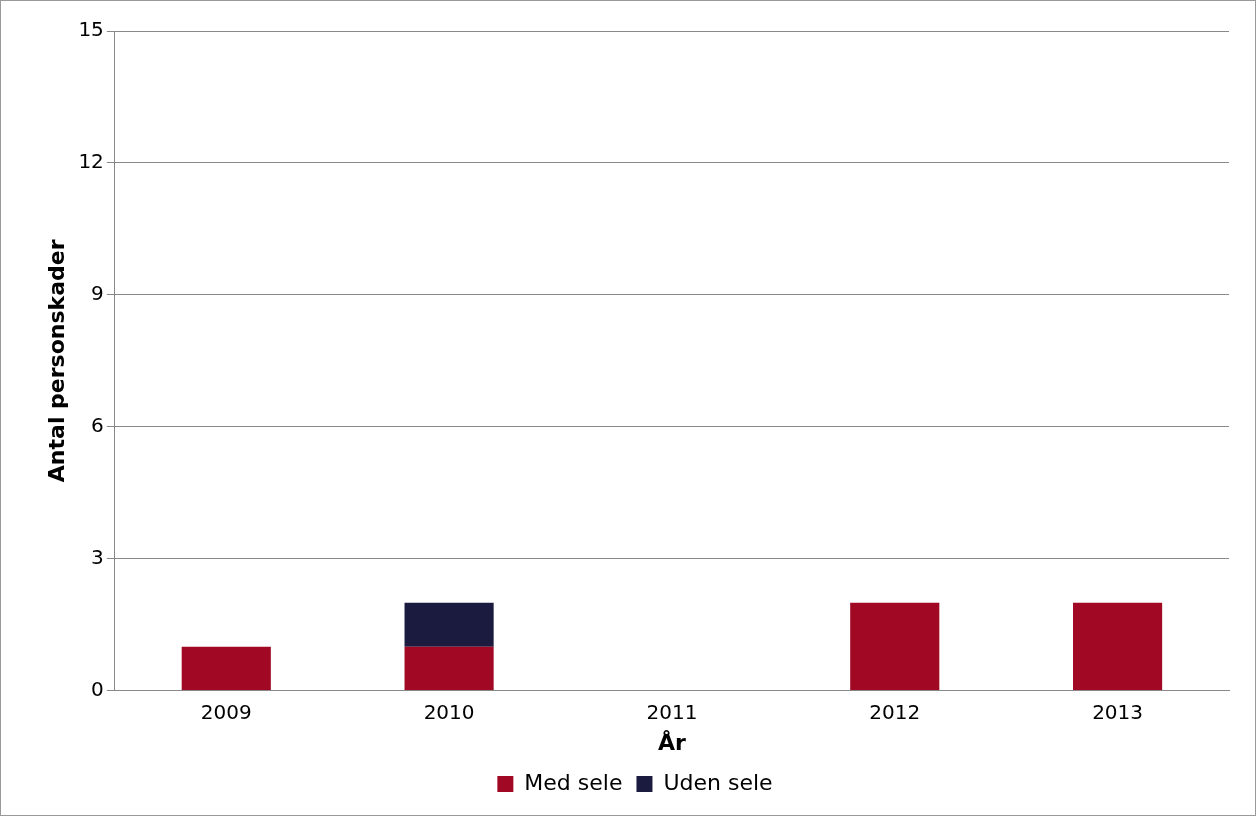 This screenshot has width=1256, height=816. What do you see at coordinates (672, 742) in the screenshot?
I see `x-axis-title: År` at bounding box center [672, 742].